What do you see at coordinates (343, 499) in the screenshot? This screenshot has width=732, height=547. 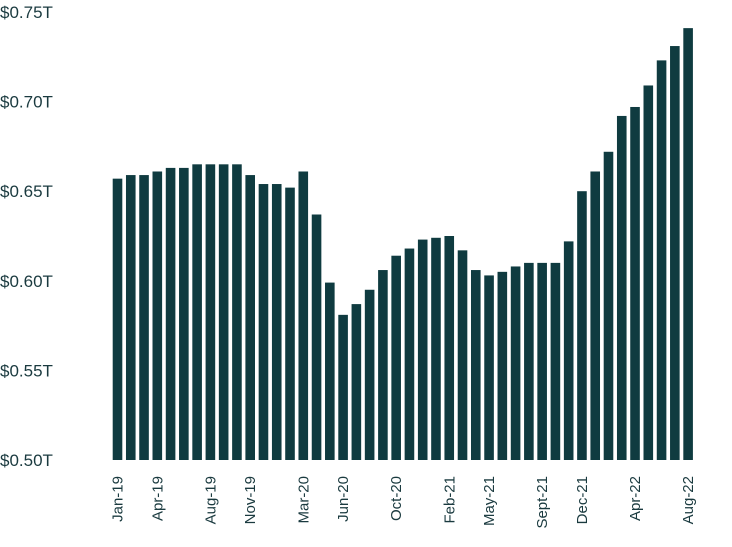 I see `x-tick-label: Jun-20` at bounding box center [343, 499].